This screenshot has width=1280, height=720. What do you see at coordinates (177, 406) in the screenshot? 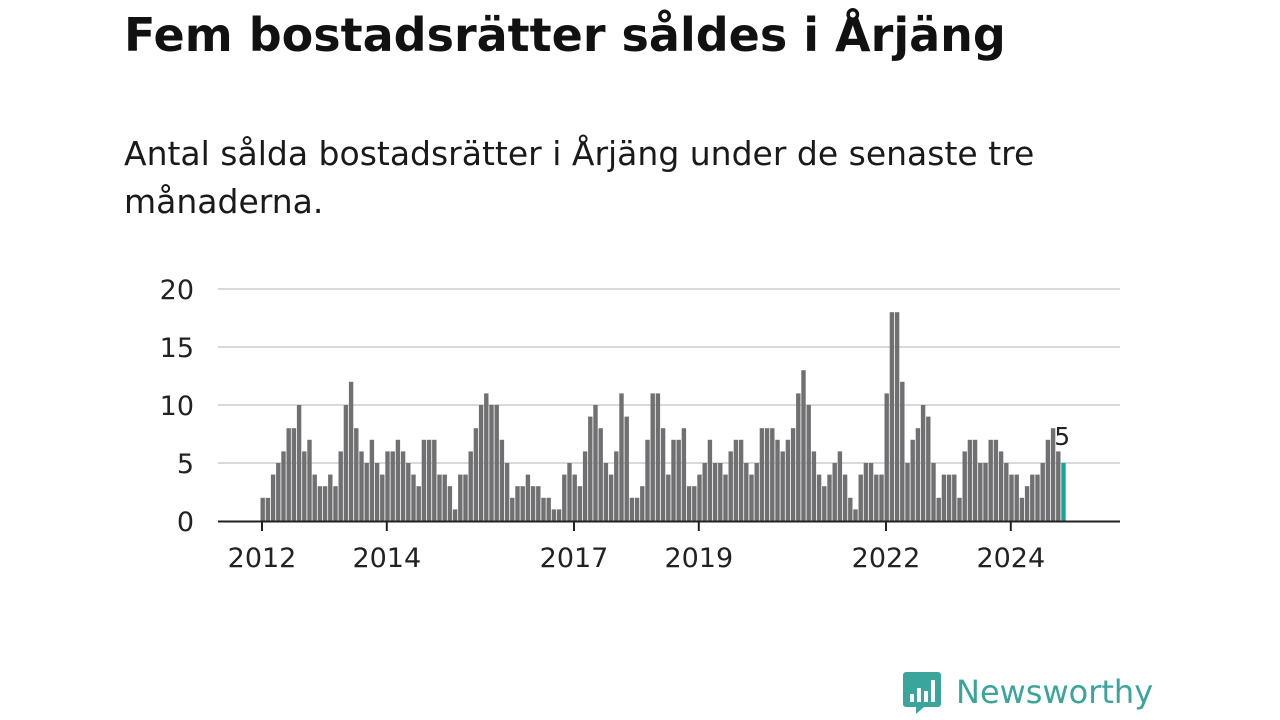
I see `y-axis-labels: 0 5 10 15 20` at bounding box center [177, 406].